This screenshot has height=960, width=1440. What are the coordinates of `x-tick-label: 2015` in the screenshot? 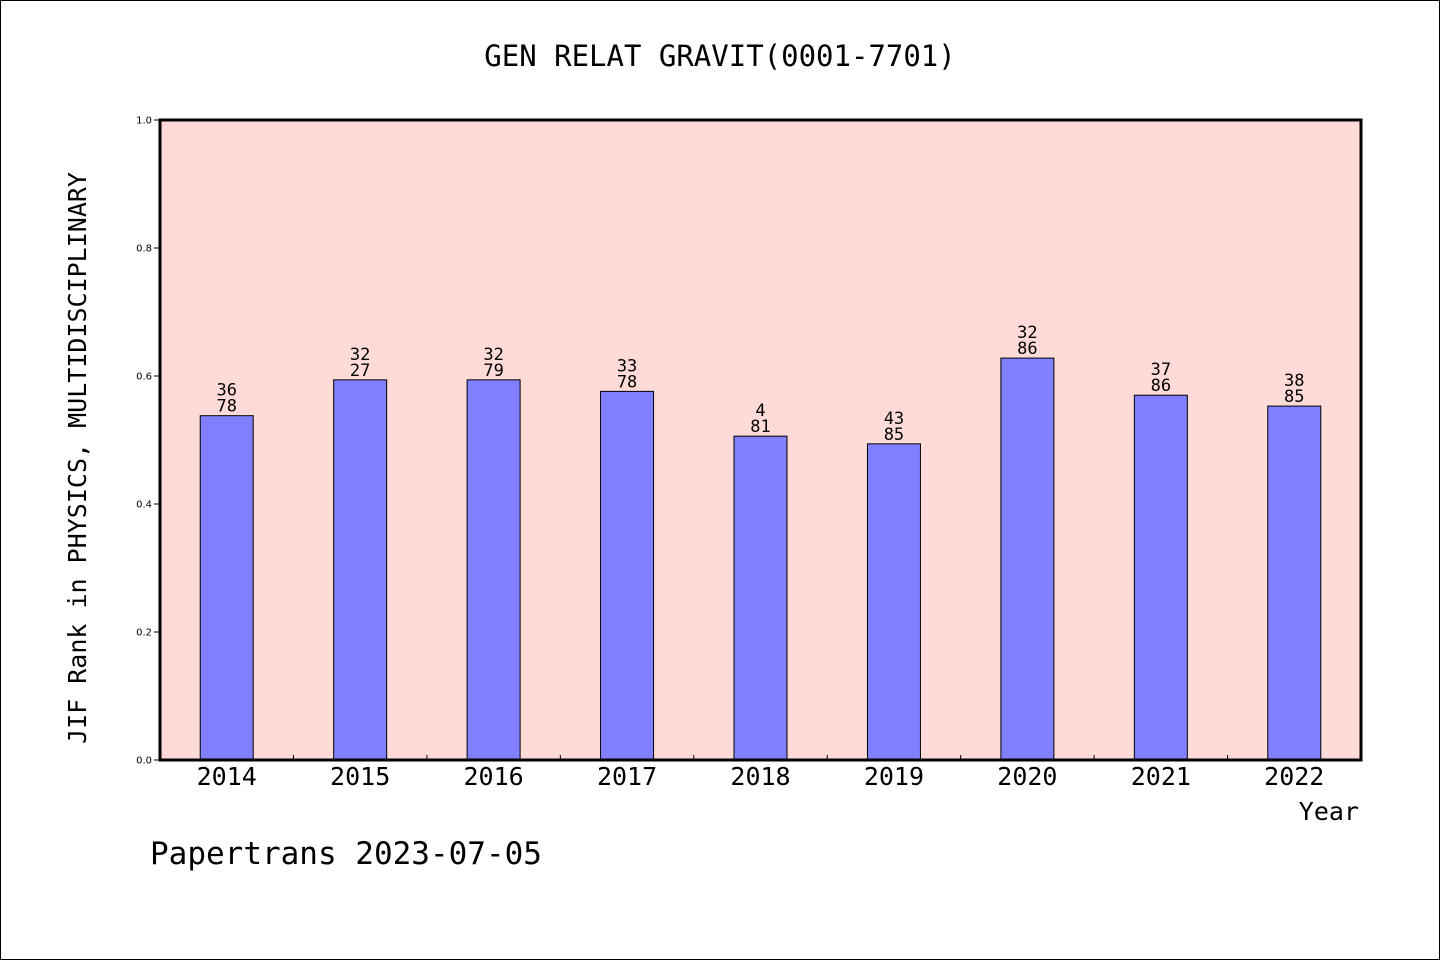 It's located at (360, 776).